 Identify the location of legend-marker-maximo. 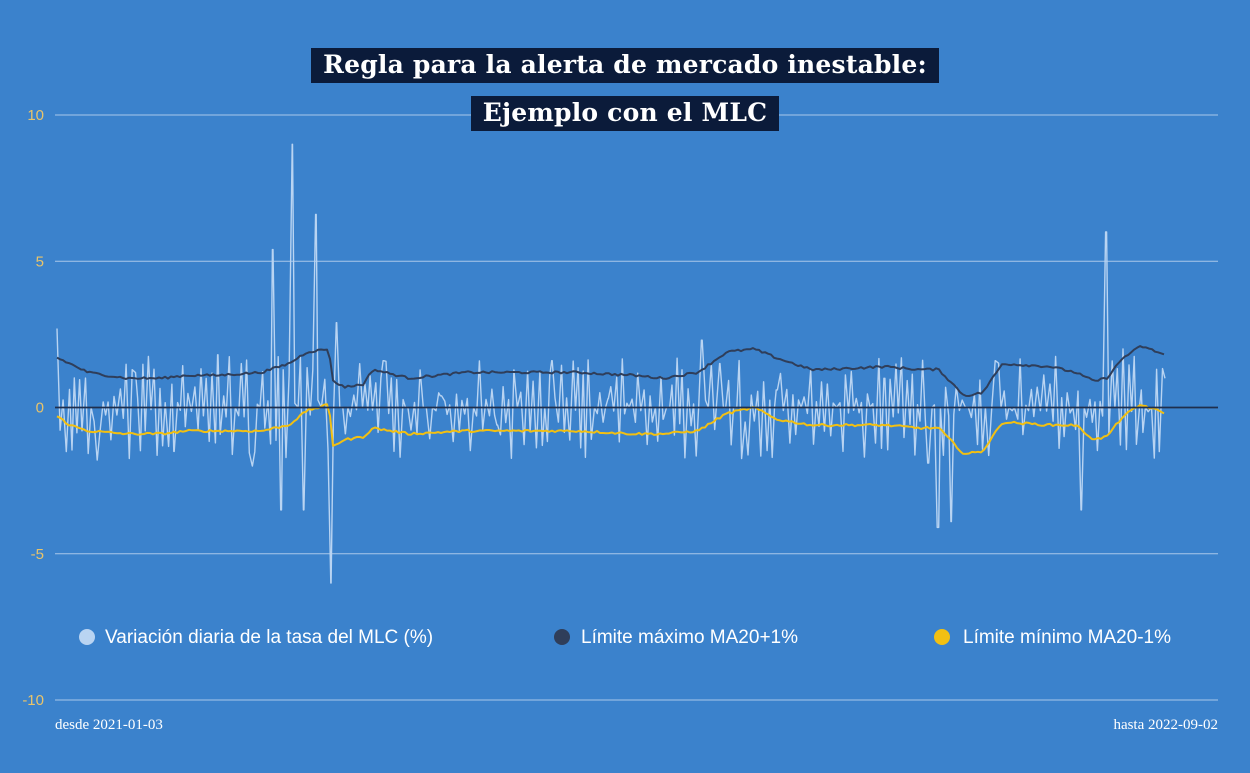
(562, 637).